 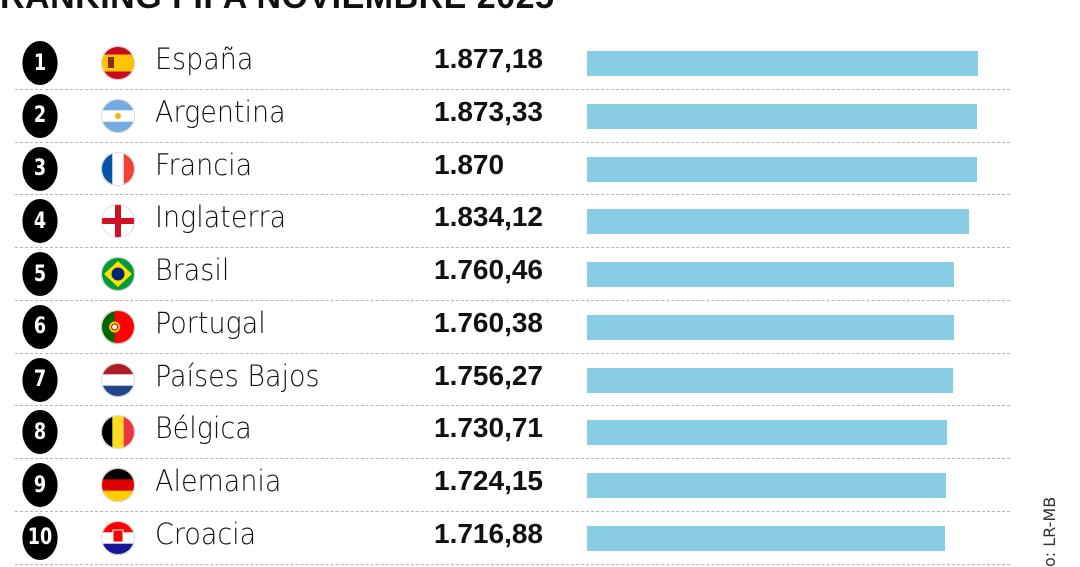 What do you see at coordinates (40, 115) in the screenshot?
I see `rank-badge: 2` at bounding box center [40, 115].